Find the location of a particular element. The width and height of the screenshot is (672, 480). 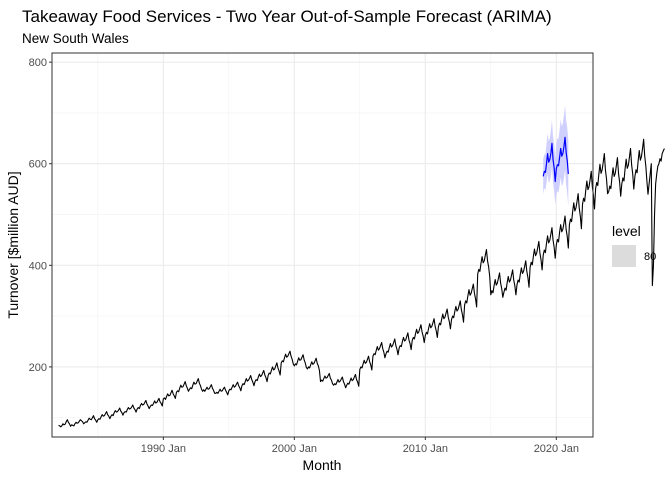

legend-title: level is located at coordinates (626, 231).